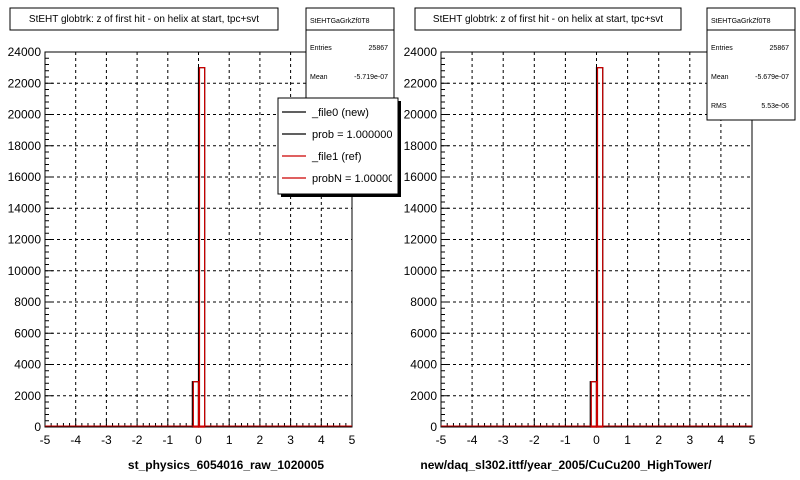  I want to click on legend-label: _file0 (new), so click(340, 113).